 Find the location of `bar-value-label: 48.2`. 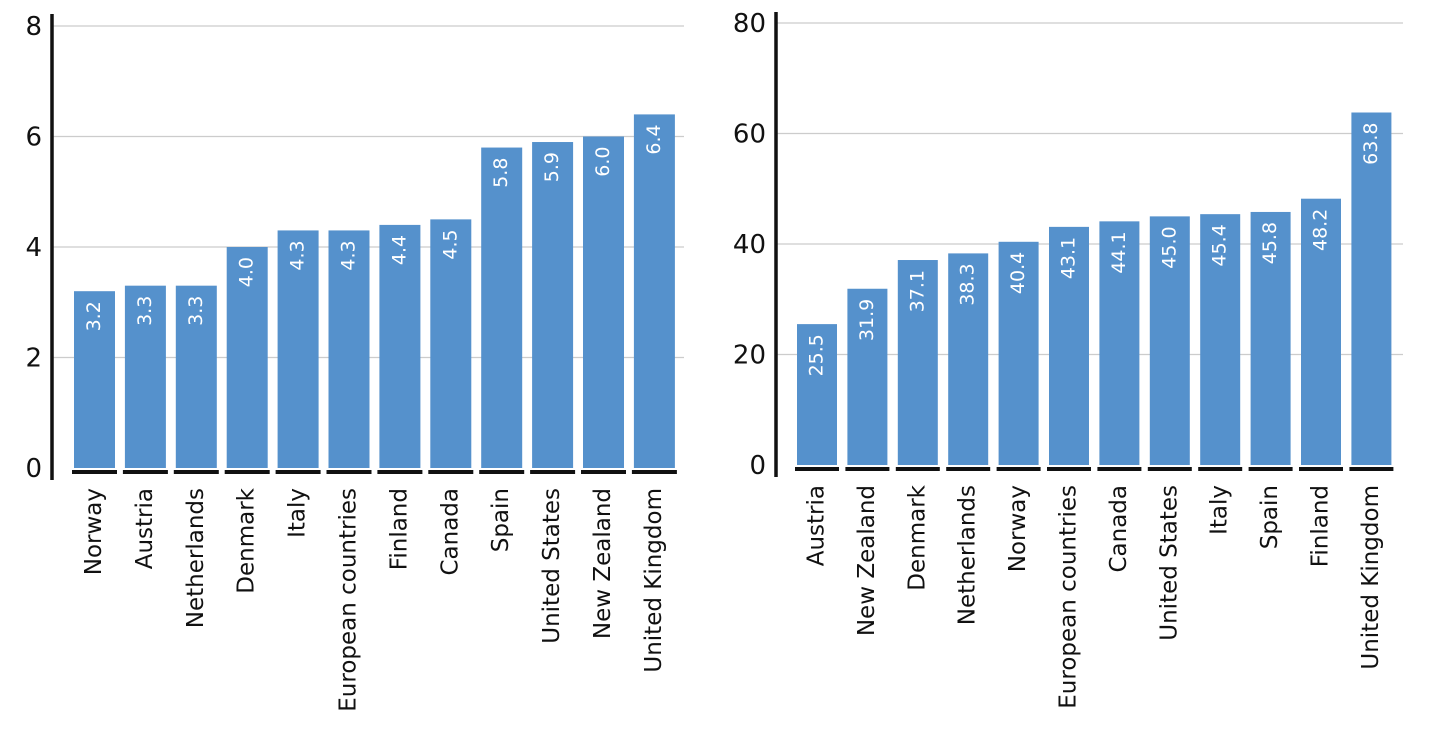

bar-value-label: 48.2 is located at coordinates (1321, 230).